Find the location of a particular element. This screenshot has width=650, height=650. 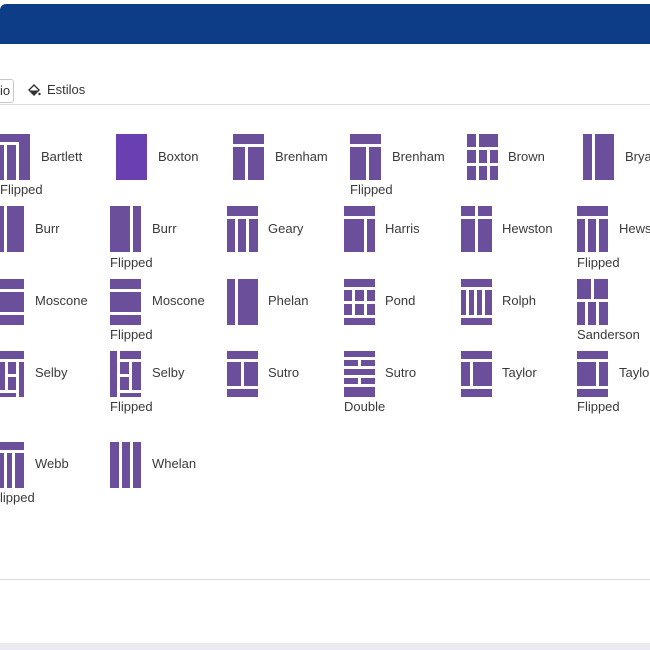

tab-estilos: Estilos is located at coordinates (56, 90).